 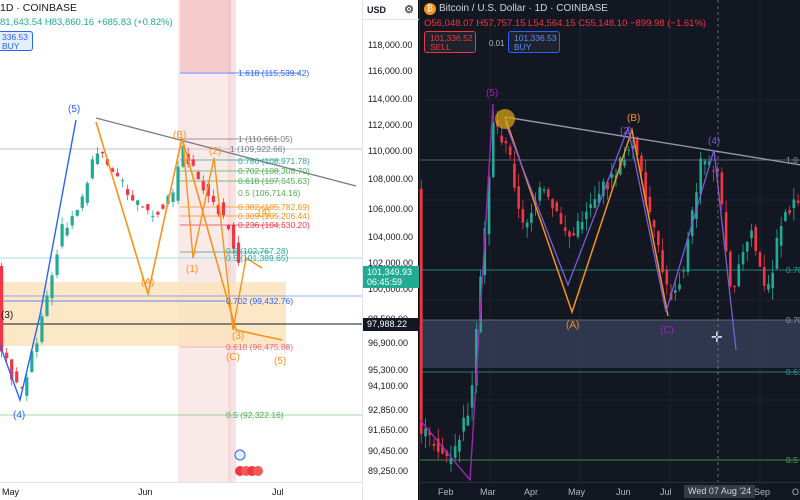 What do you see at coordinates (192, 269) in the screenshot?
I see `wave-label: (1)` at bounding box center [192, 269].